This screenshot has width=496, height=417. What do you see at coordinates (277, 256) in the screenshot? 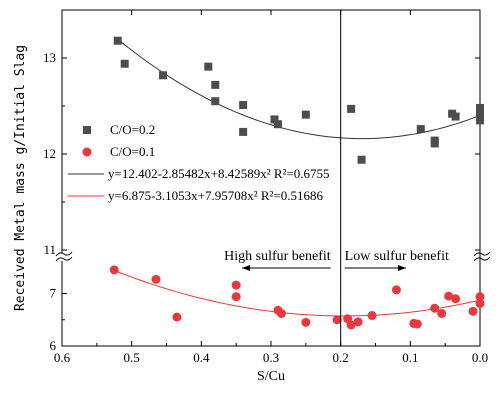
I see `annotation-high-sulfur: High sulfur benefit` at bounding box center [277, 256].